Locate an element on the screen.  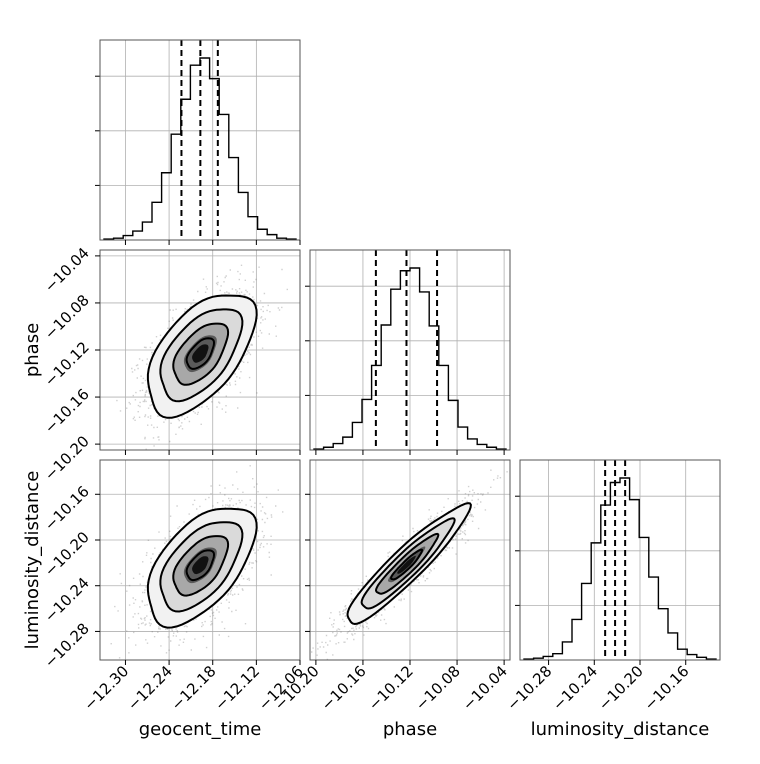
x-tick-label: −10.12 is located at coordinates (391, 688).